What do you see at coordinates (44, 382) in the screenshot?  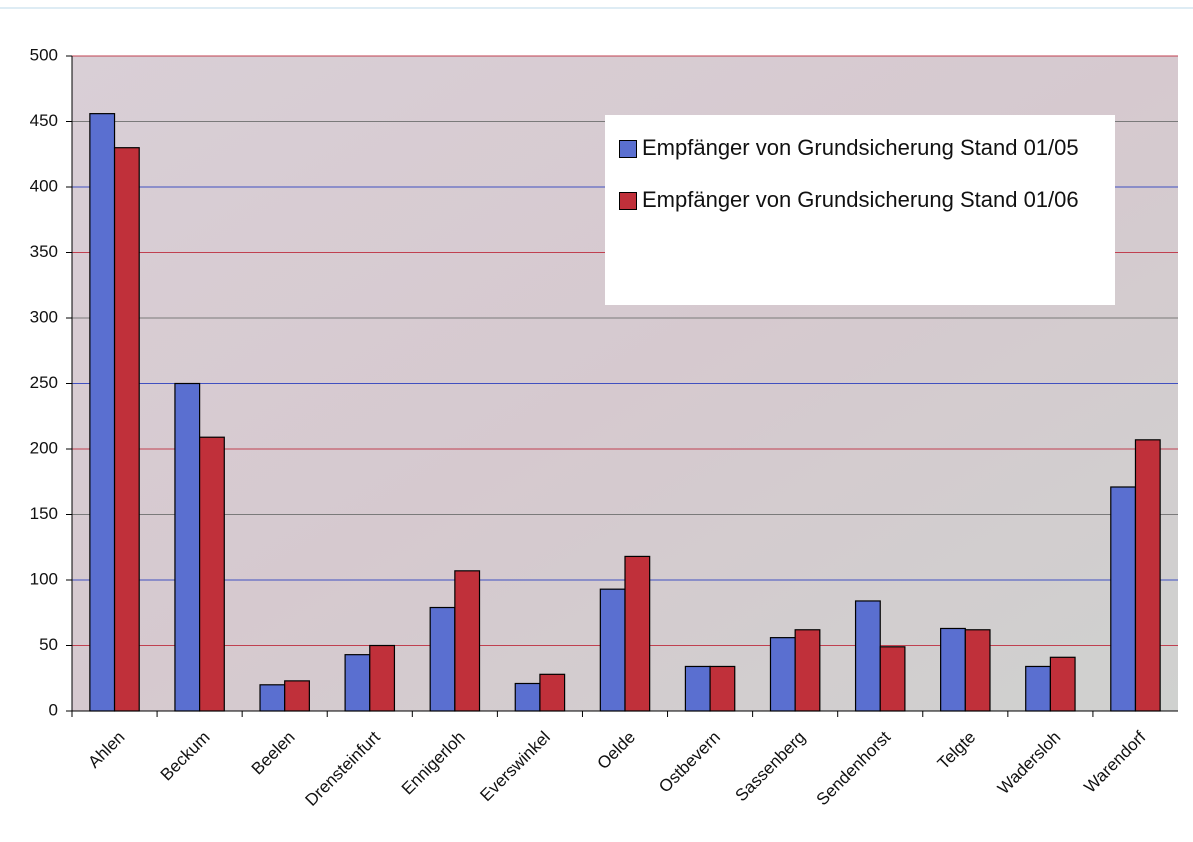 I see `y-tick-label: 250` at bounding box center [44, 382].